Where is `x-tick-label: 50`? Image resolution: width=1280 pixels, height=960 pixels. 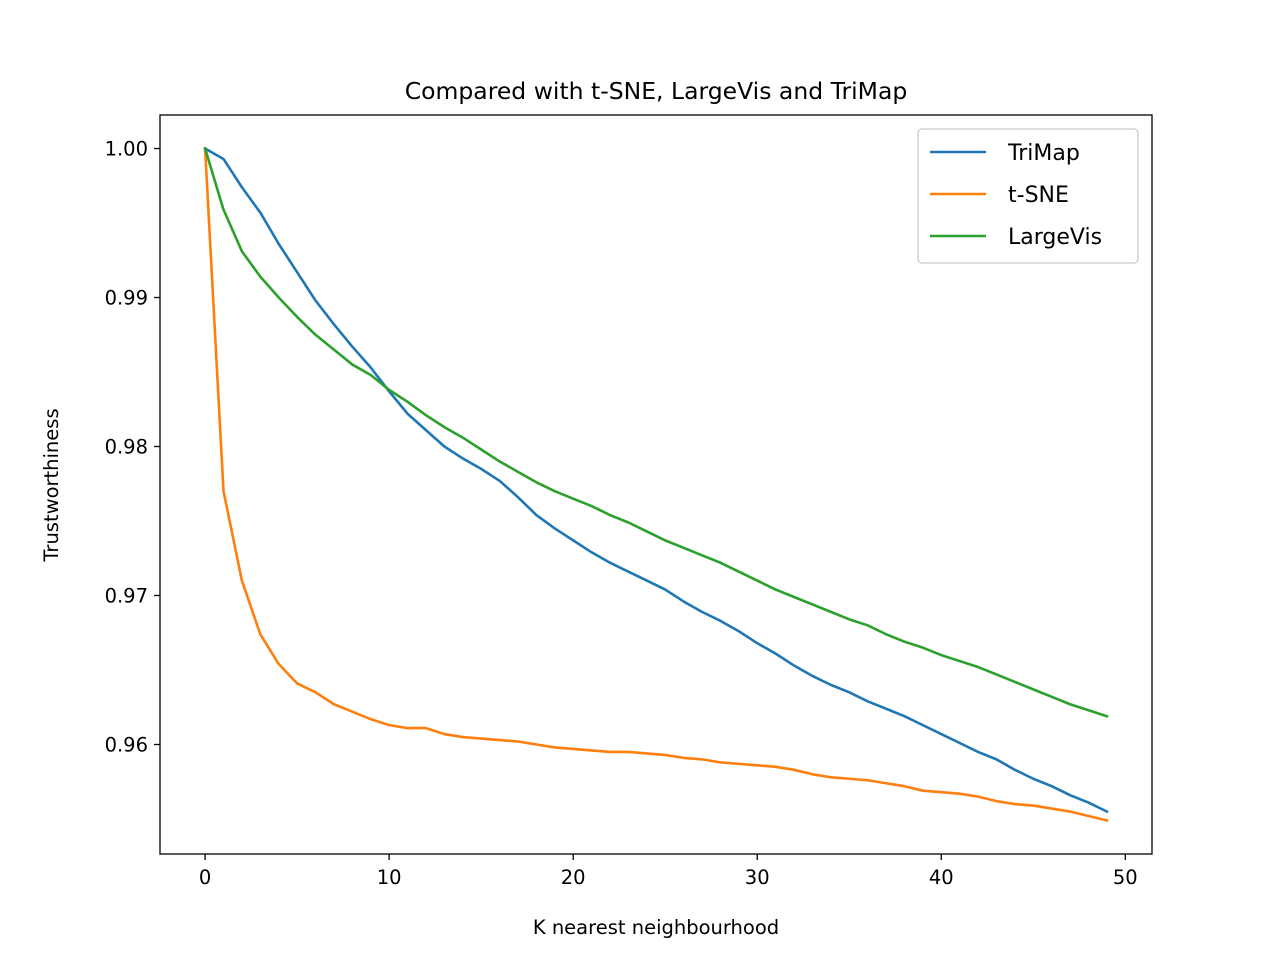 x-tick-label: 50 is located at coordinates (1125, 877).